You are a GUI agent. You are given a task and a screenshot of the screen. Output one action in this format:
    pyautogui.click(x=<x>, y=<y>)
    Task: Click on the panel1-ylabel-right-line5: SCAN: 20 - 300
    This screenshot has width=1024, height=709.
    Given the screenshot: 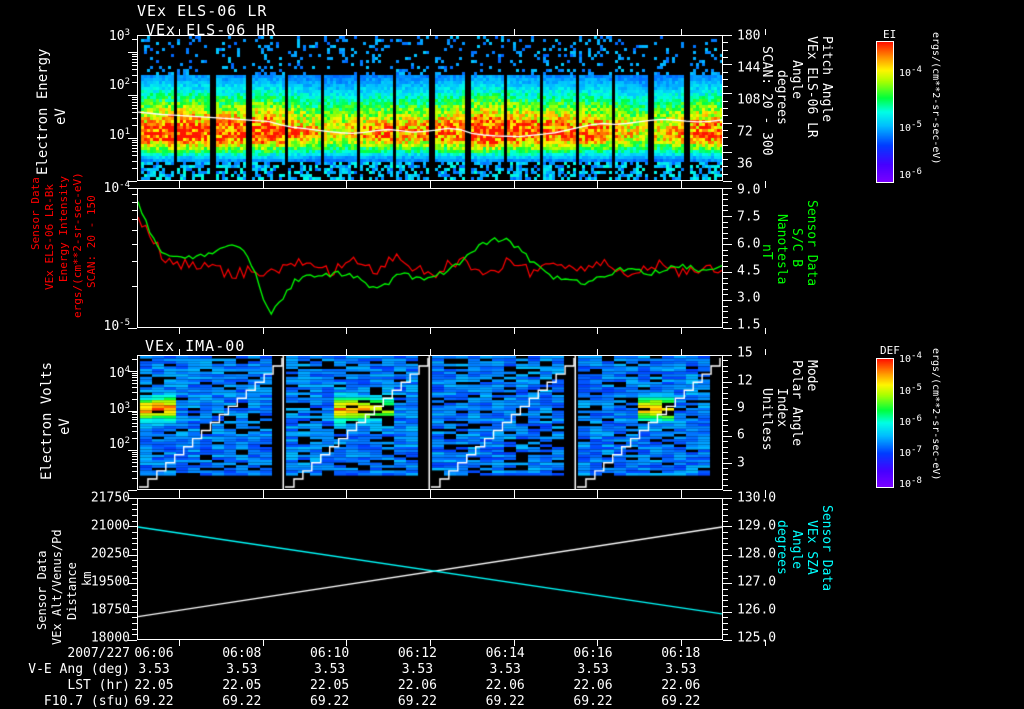 What is the action you would take?
    pyautogui.click(x=766, y=101)
    